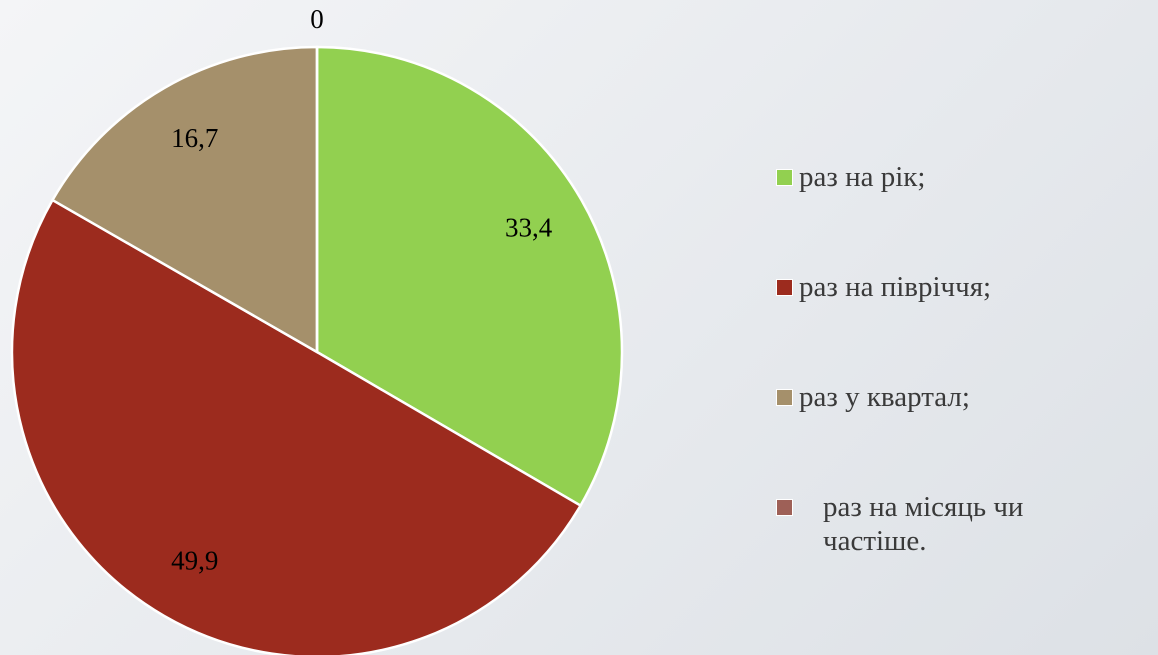 This screenshot has height=655, width=1158. Describe the element at coordinates (966, 215) in the screenshot. I see `legend-item: раз на рік;` at that location.